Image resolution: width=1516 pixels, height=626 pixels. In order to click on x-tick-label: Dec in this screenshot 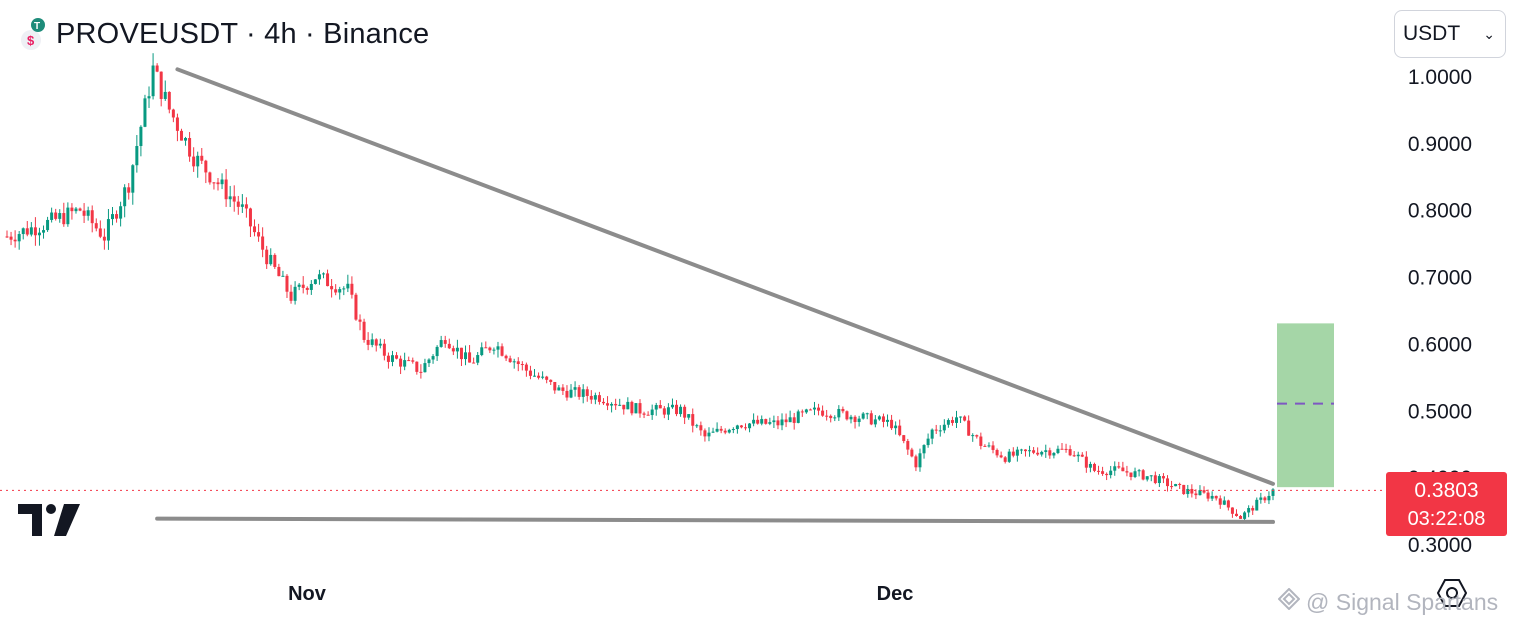, I will do `click(895, 594)`.